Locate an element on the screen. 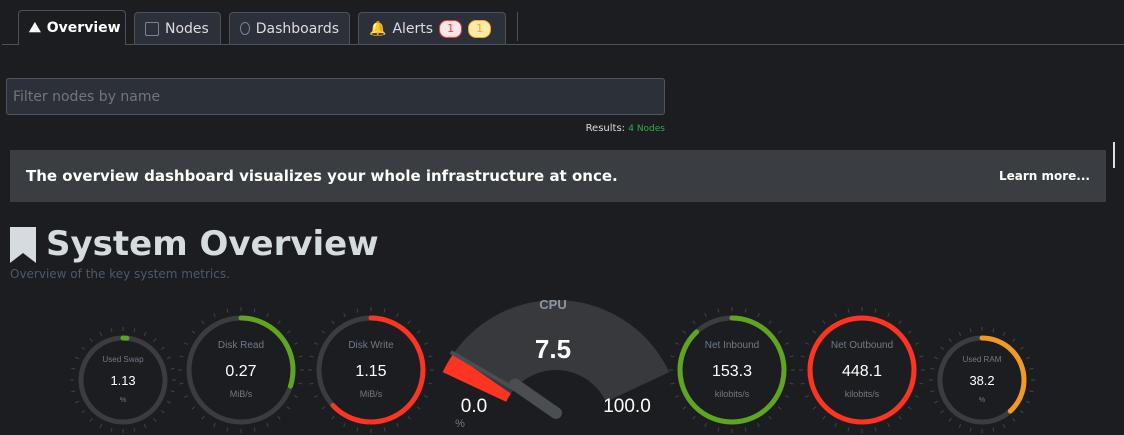  gauge-value: 0.27 is located at coordinates (240, 371).